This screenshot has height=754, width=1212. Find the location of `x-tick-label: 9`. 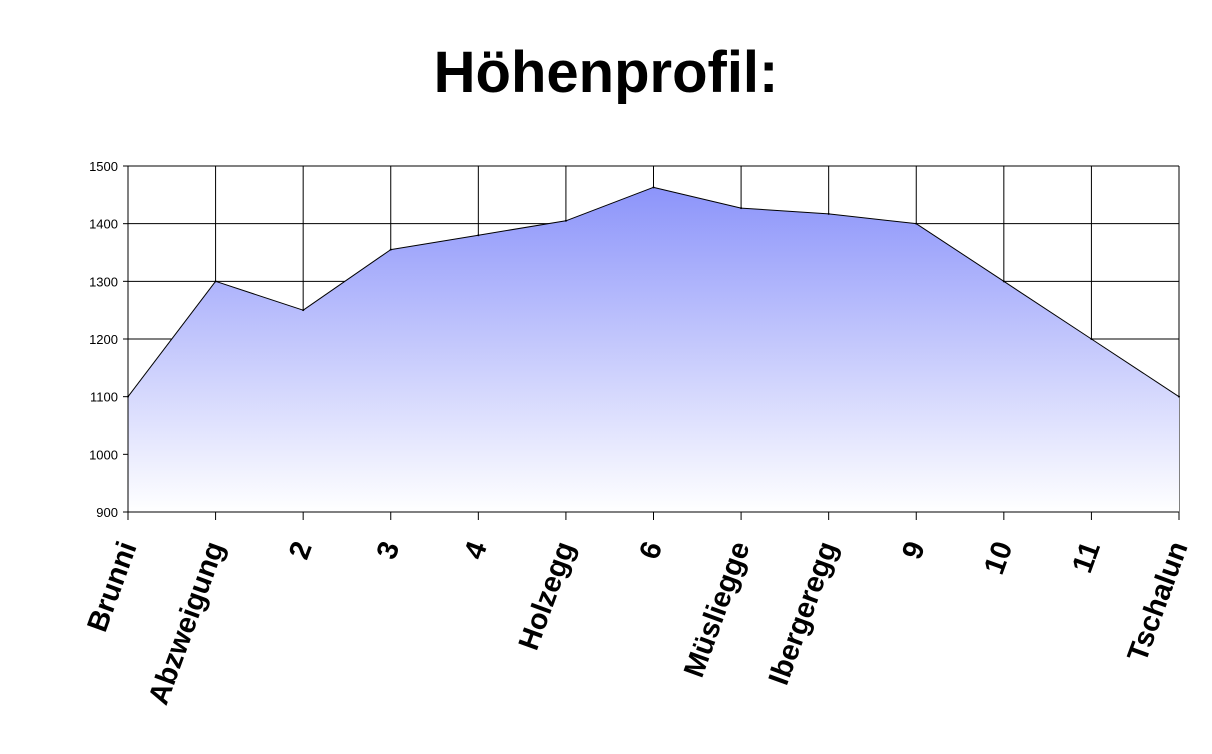

x-tick-label: 9 is located at coordinates (914, 550).